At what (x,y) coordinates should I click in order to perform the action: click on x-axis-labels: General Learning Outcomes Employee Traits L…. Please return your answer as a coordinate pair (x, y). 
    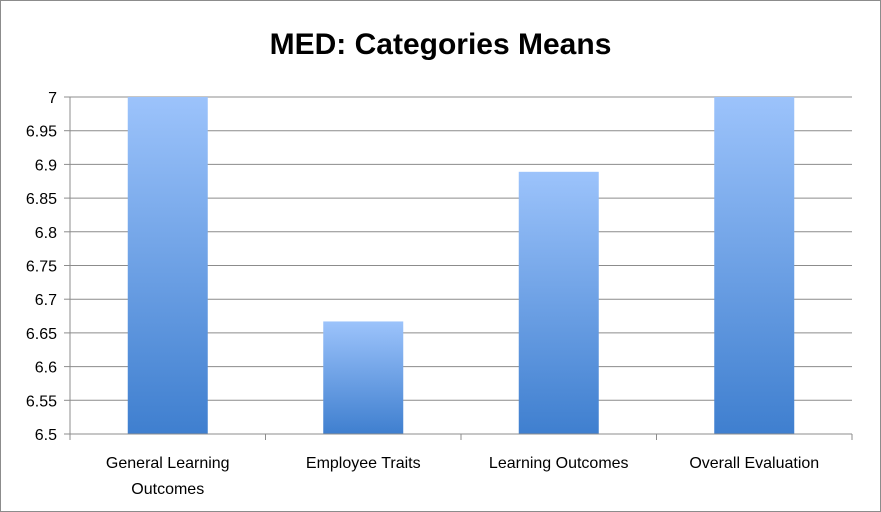
    Looking at the image, I should click on (462, 476).